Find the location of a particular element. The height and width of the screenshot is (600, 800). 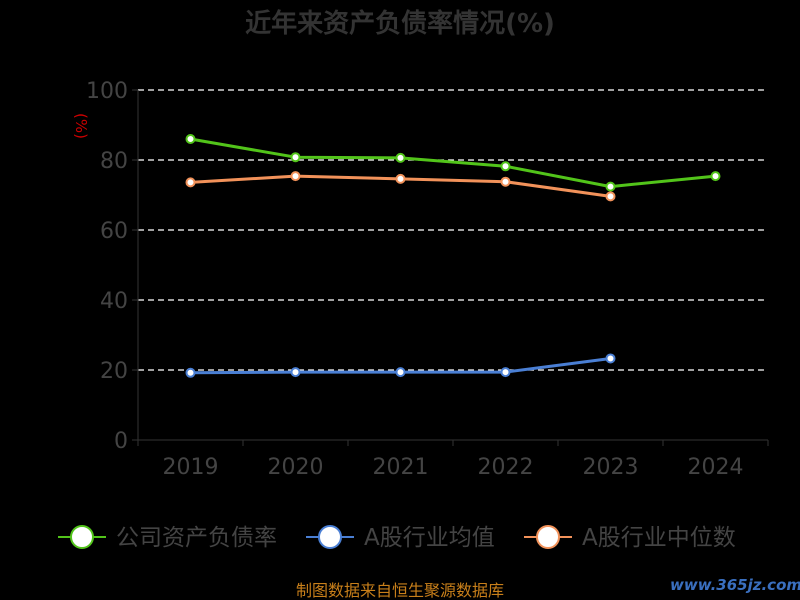

y-tick-label: 40 is located at coordinates (114, 301).